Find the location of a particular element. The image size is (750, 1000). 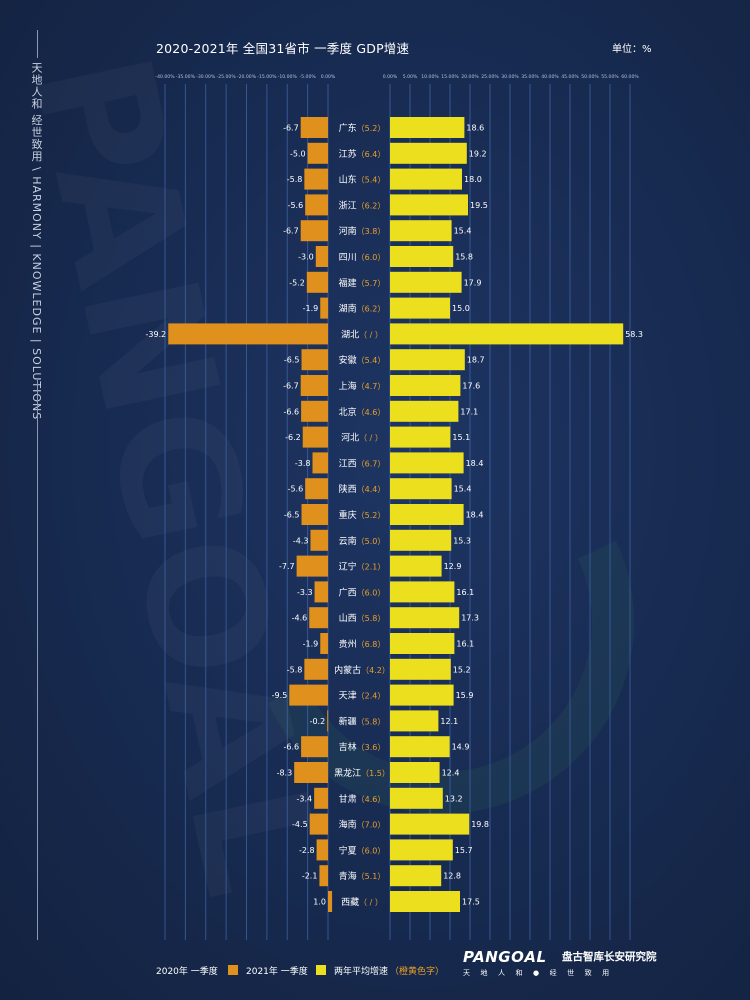

two-year-avg-label: （3.8） is located at coordinates (371, 231).